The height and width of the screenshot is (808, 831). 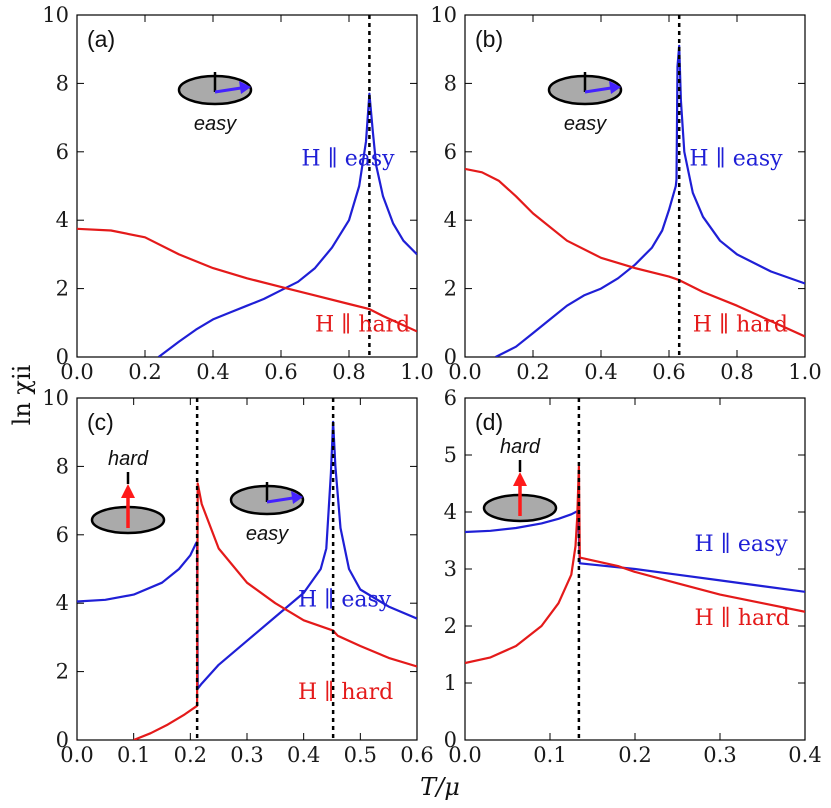 I want to click on y-axis-title: ln χii, so click(x=22, y=394).